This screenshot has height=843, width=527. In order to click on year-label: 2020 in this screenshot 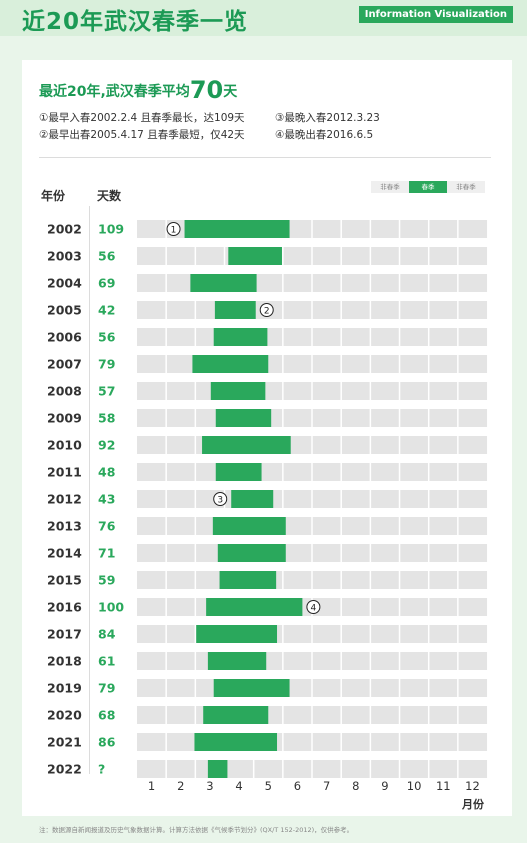, I will do `click(64, 715)`.